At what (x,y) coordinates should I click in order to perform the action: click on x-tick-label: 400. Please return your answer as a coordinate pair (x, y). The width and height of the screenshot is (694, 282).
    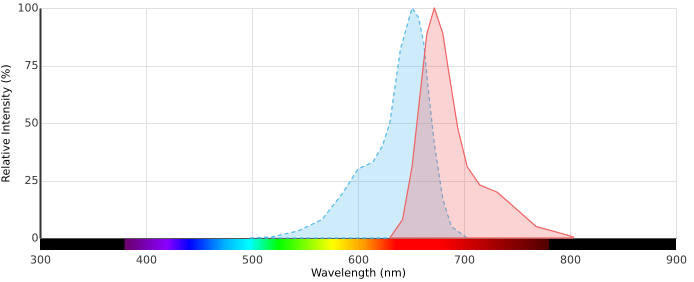
    Looking at the image, I should click on (146, 260).